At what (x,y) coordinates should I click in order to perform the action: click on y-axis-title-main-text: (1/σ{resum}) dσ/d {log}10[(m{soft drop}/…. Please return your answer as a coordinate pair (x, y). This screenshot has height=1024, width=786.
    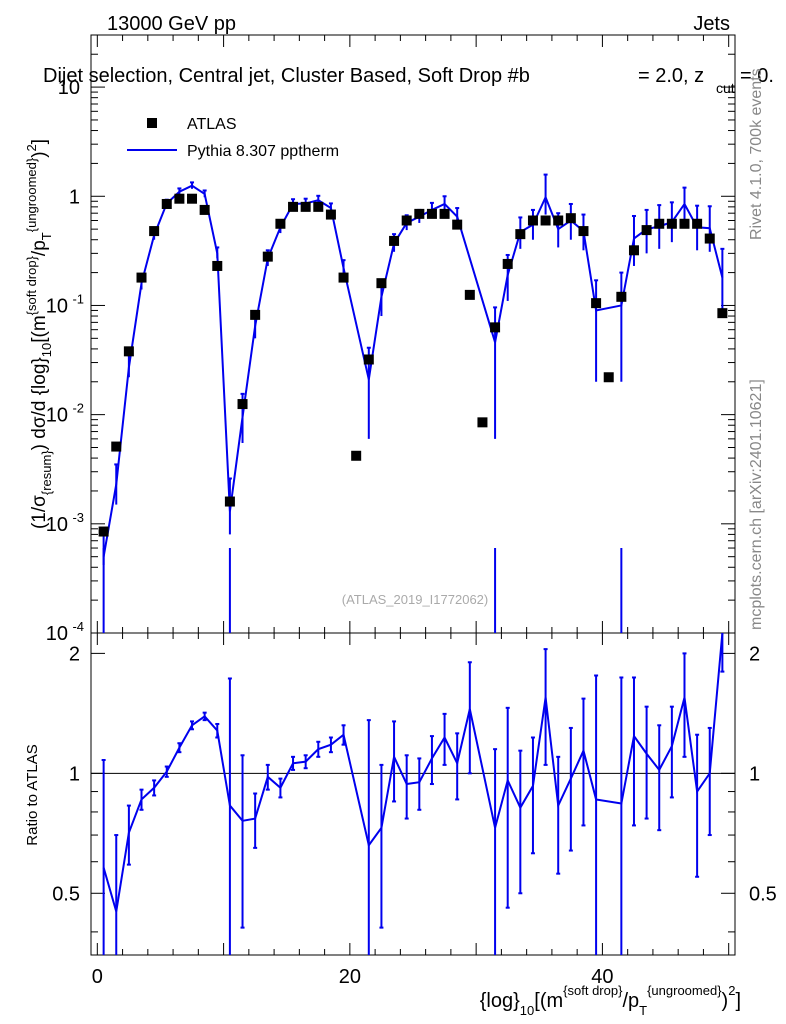
    Looking at the image, I should click on (39, 334).